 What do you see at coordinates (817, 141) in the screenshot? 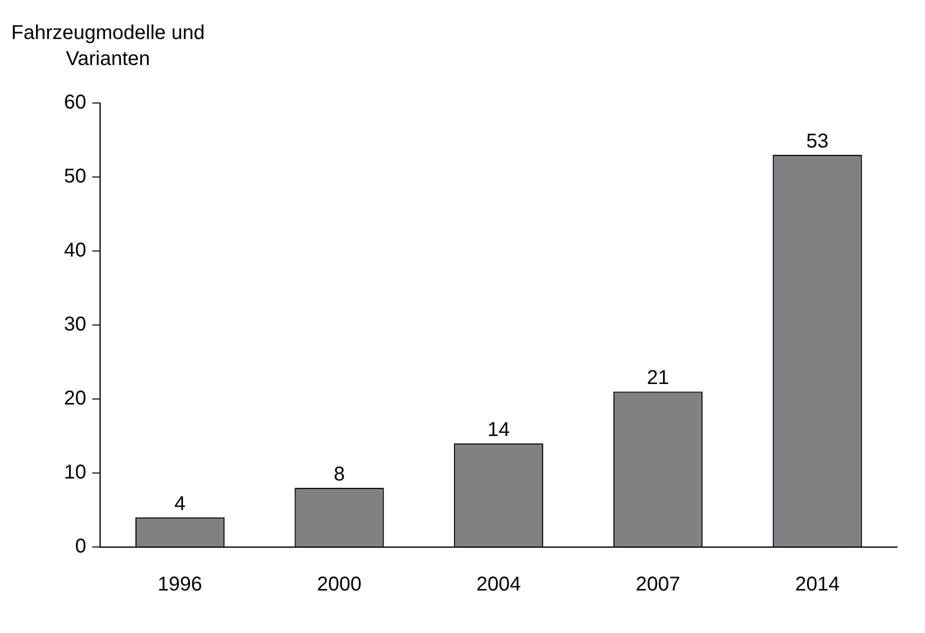
I see `data-label: 53` at bounding box center [817, 141].